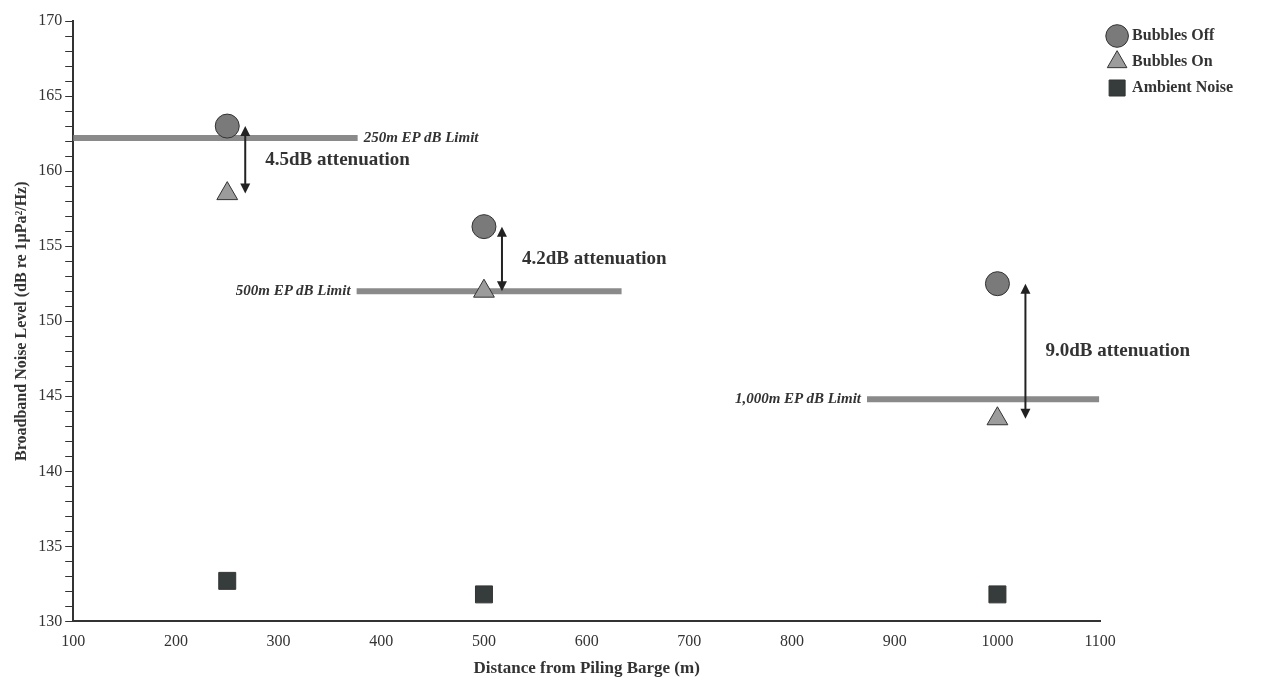 Image resolution: width=1263 pixels, height=694 pixels. Describe the element at coordinates (50, 170) in the screenshot. I see `y-tick-label: 160` at that location.